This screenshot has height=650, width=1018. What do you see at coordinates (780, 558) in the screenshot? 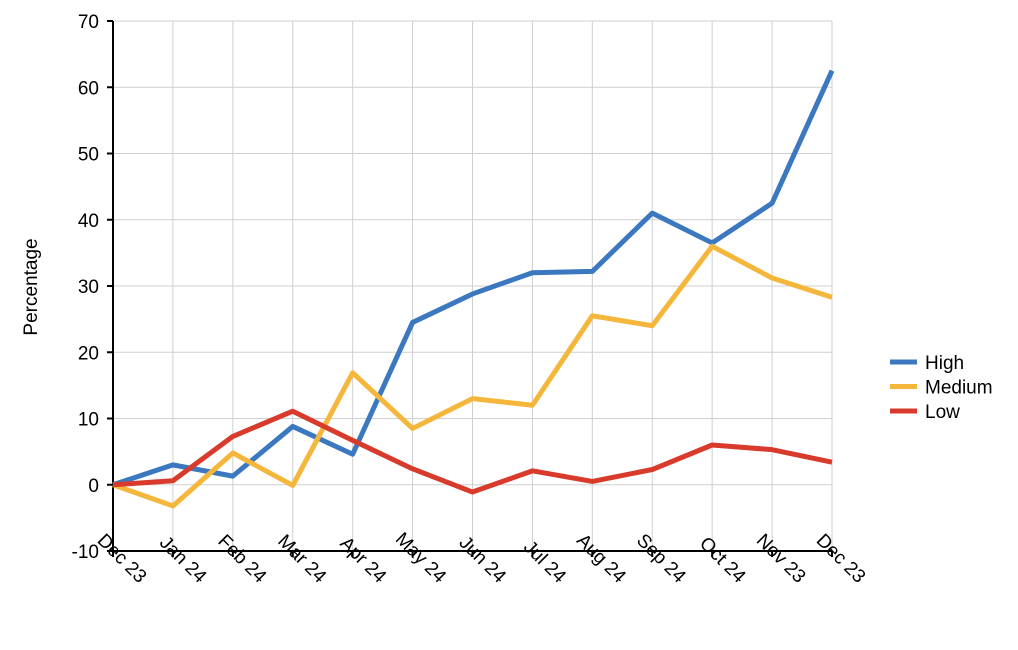
I see `x-tick-label: Nov 23` at bounding box center [780, 558].